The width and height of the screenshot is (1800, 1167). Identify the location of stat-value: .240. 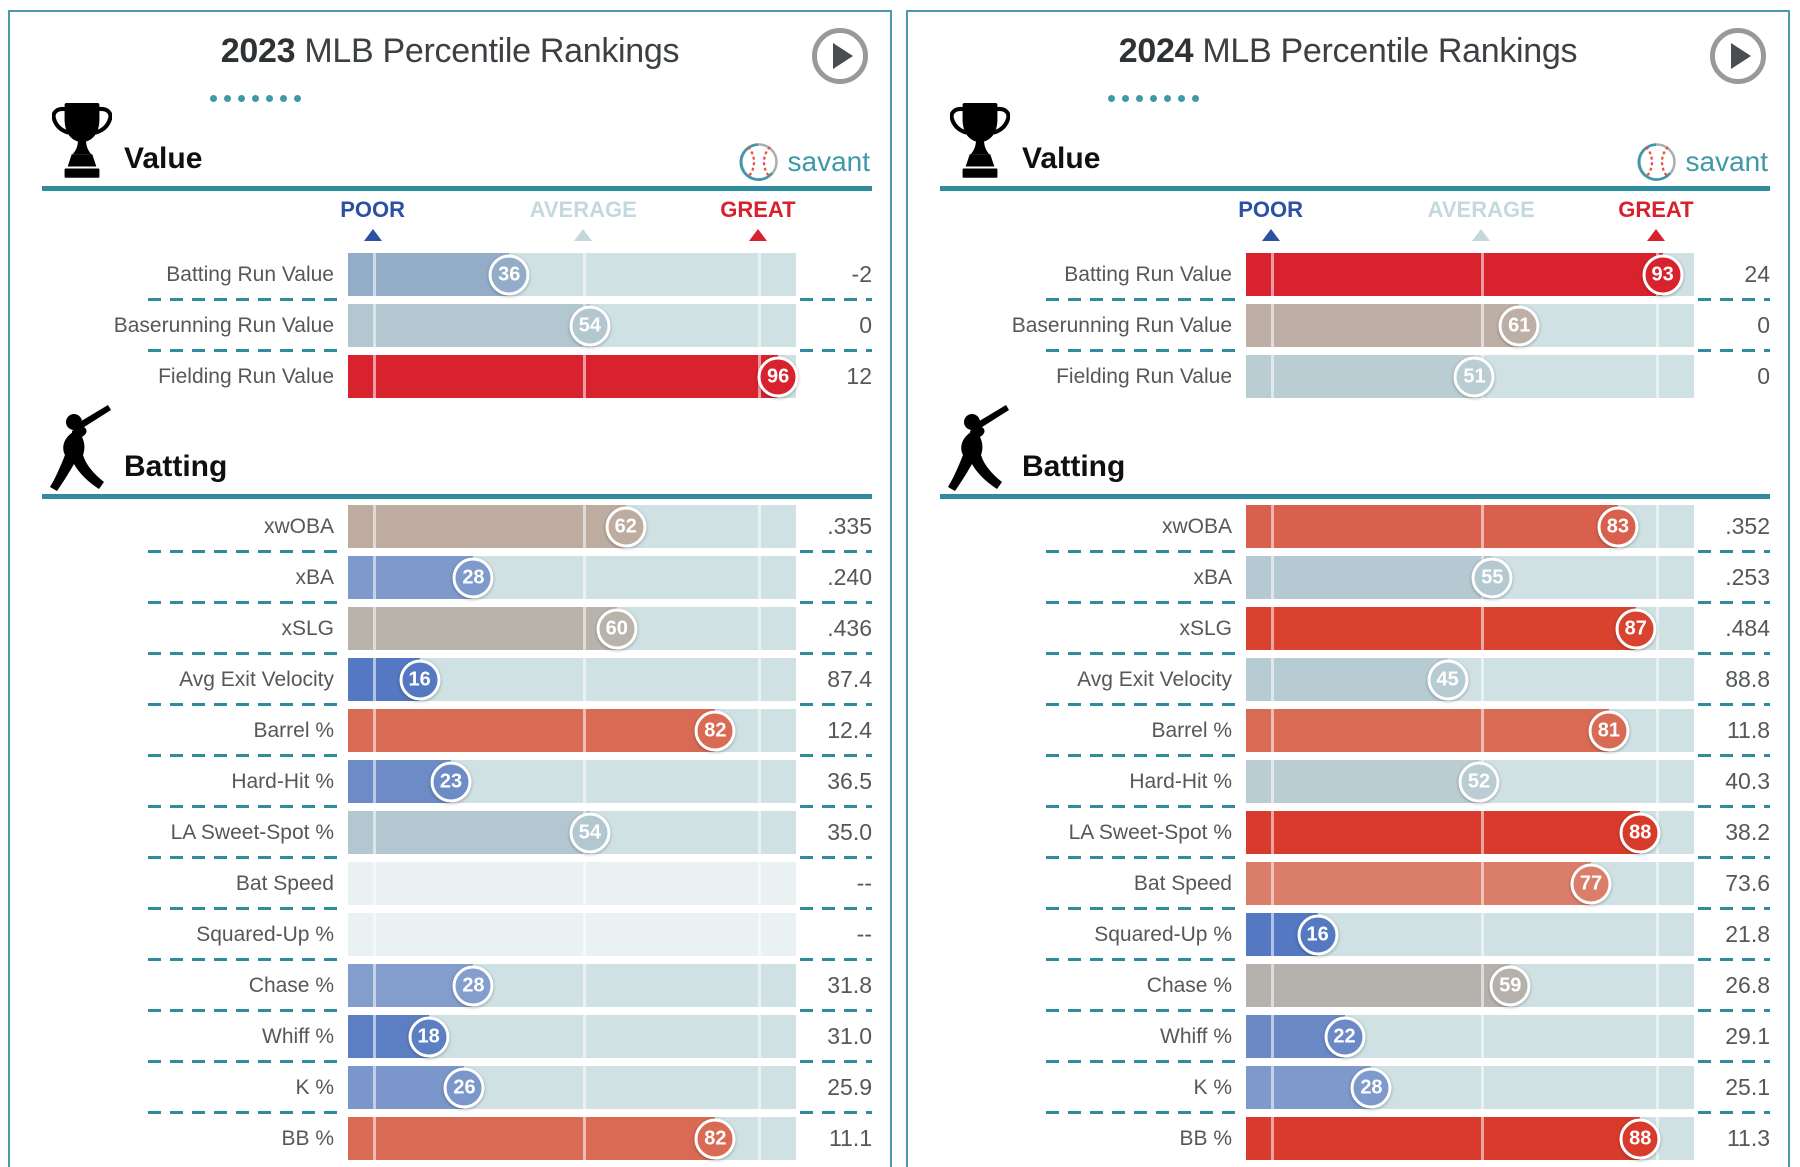
(849, 577).